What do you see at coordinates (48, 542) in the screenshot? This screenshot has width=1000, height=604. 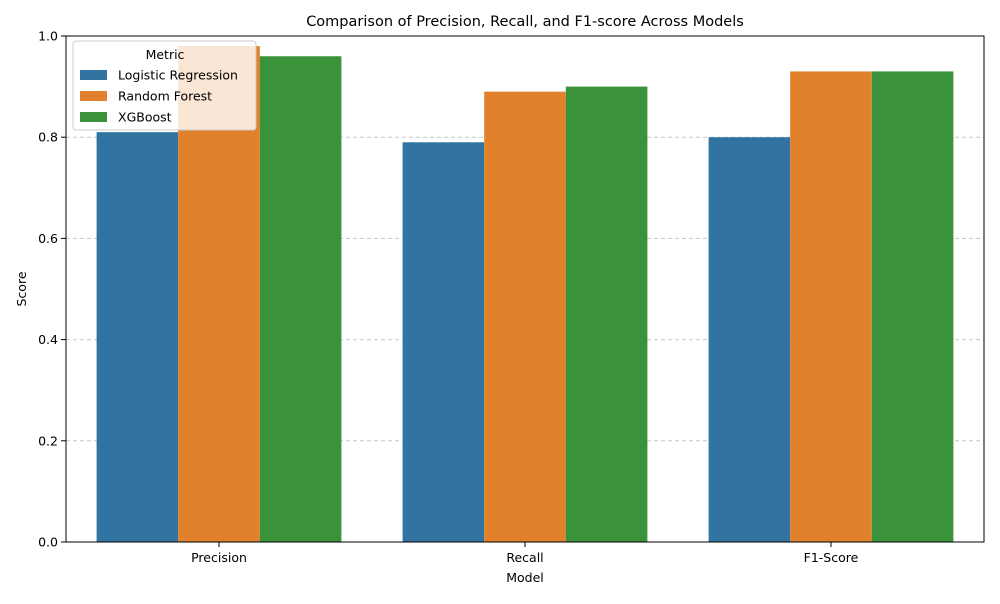 I see `y-tick-label: 0.0` at bounding box center [48, 542].